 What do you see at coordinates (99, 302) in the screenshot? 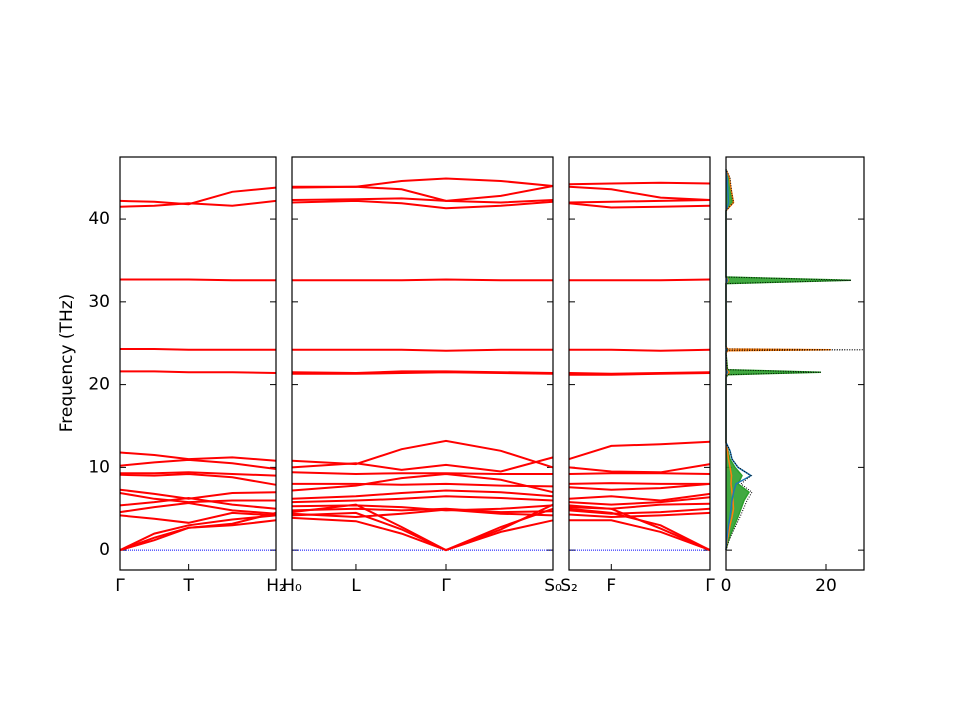
I see `y-tick-label: 30` at bounding box center [99, 302].